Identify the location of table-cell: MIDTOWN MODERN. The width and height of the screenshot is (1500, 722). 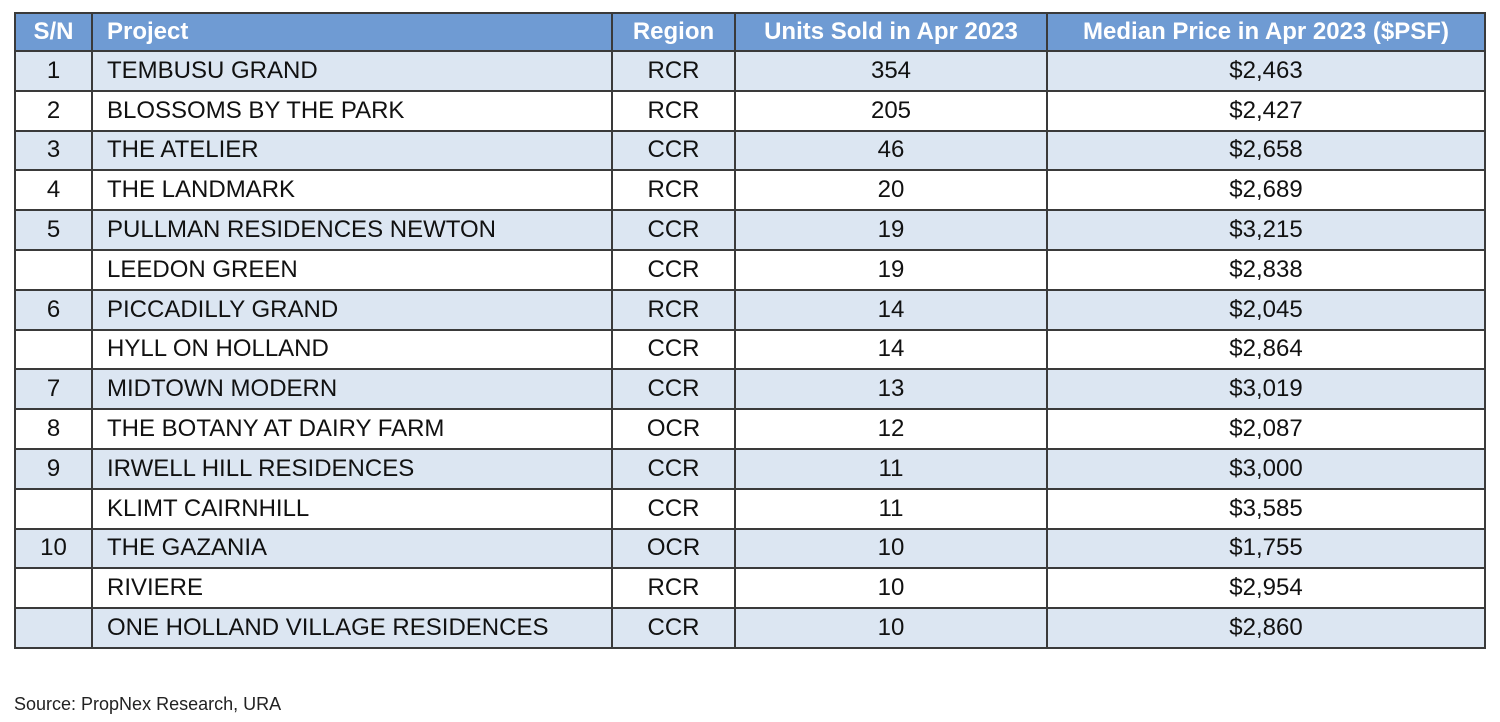
(352, 389).